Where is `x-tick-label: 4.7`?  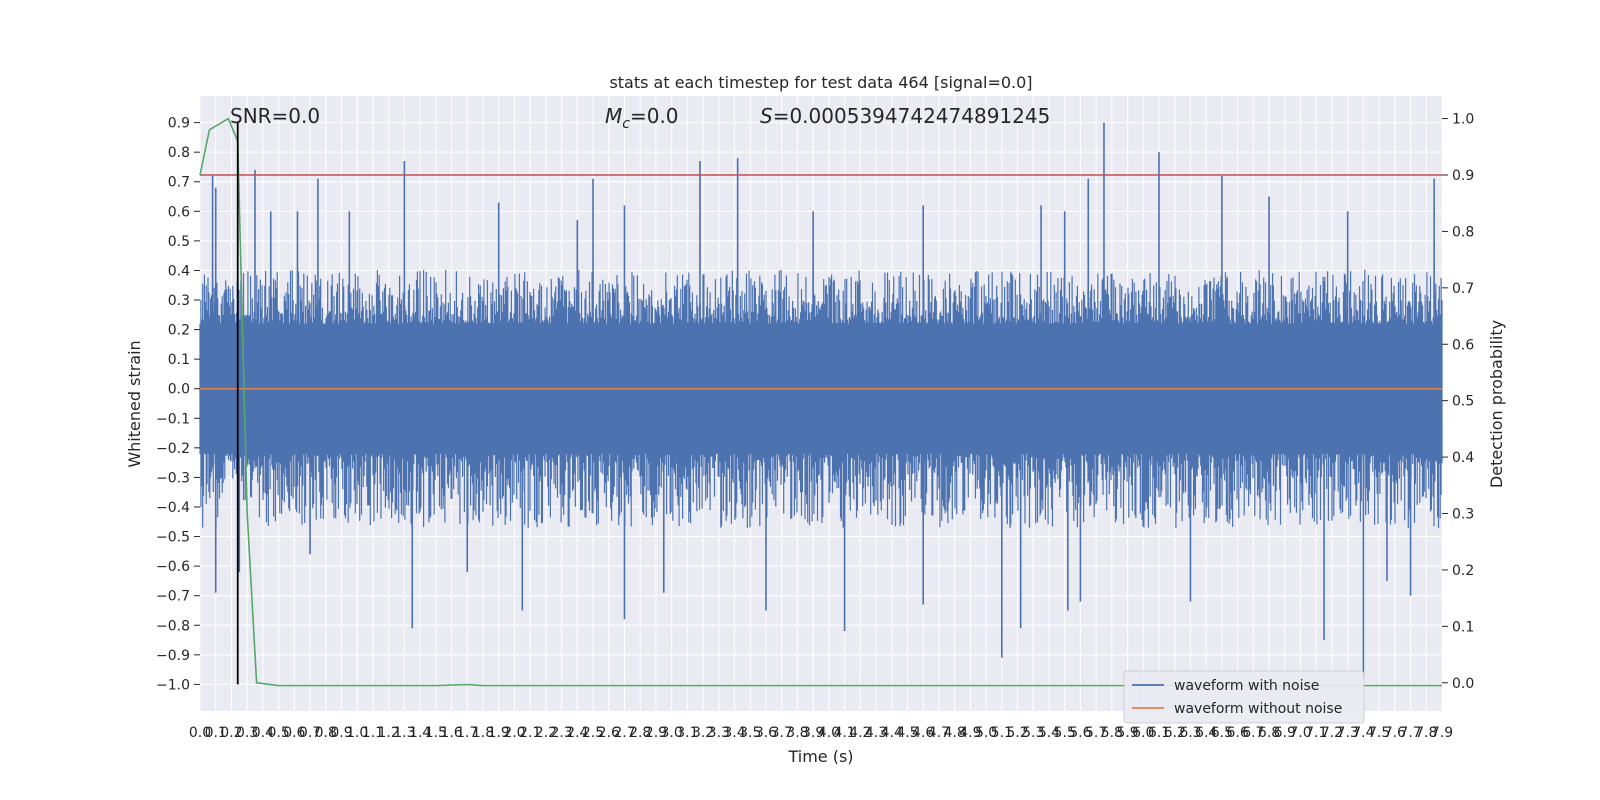
x-tick-label: 4.7 is located at coordinates (939, 733).